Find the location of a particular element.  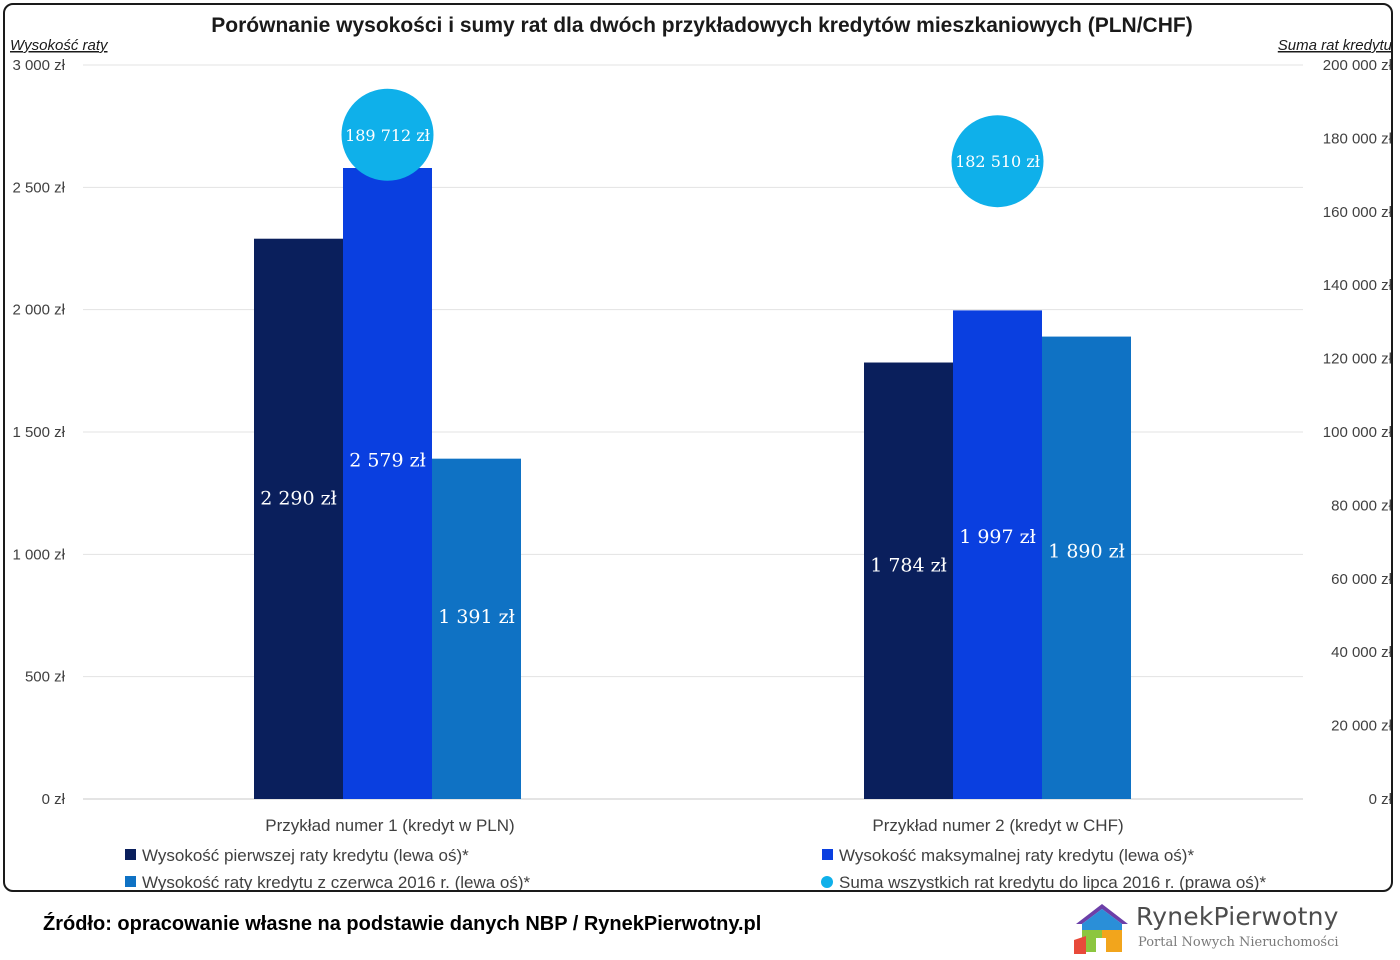

bar-s3-c2 is located at coordinates (1086, 567).